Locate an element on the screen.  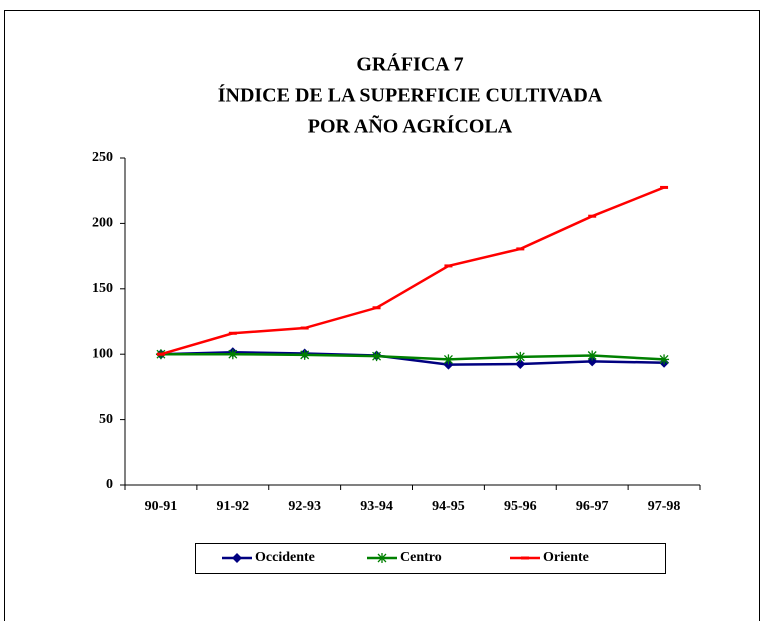
legend-label: Occidente is located at coordinates (285, 557).